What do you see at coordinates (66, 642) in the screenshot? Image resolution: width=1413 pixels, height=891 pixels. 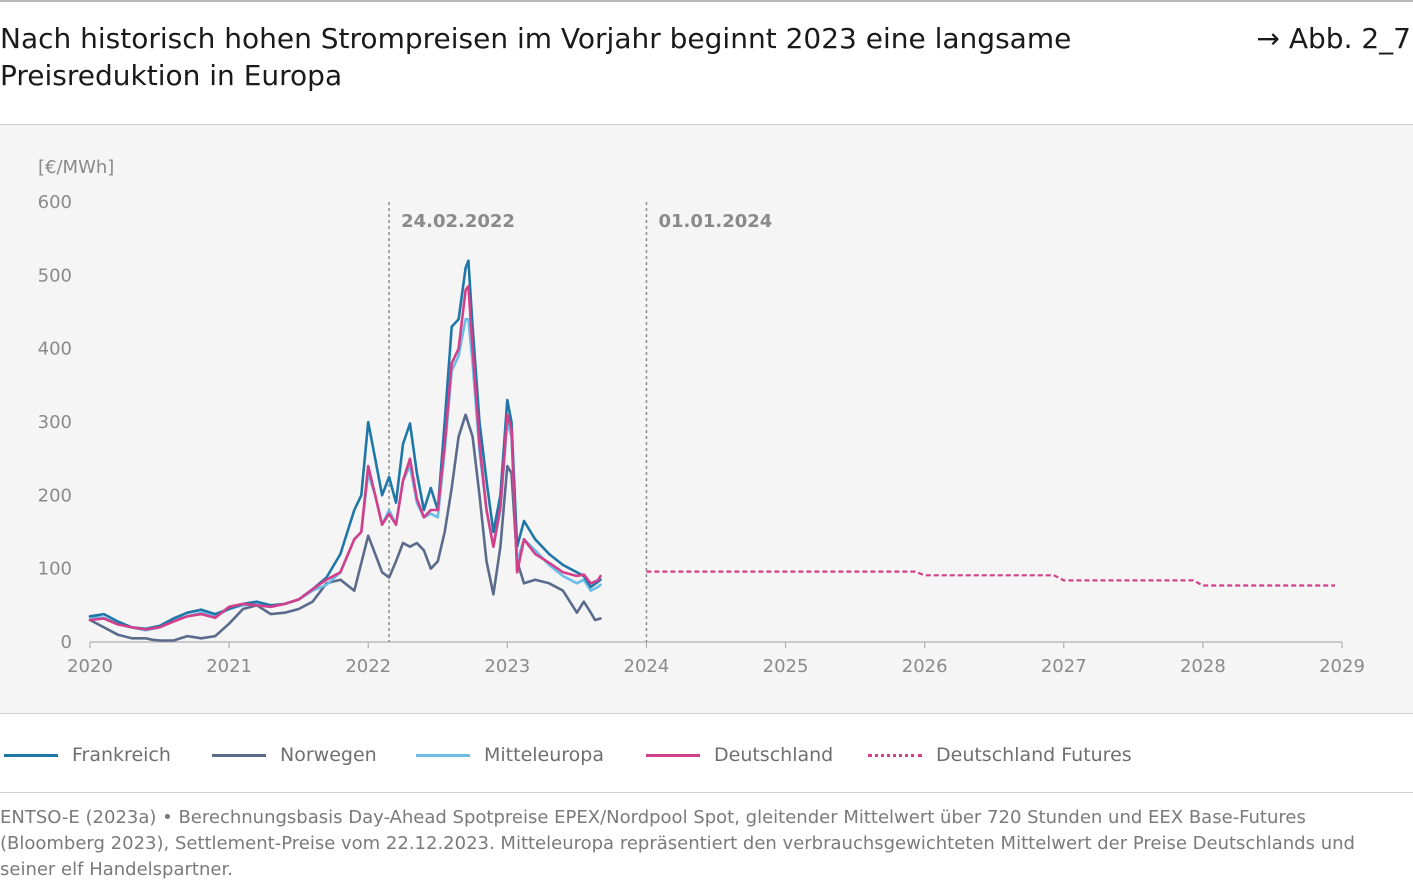 I see `y-tick-label: 0` at bounding box center [66, 642].